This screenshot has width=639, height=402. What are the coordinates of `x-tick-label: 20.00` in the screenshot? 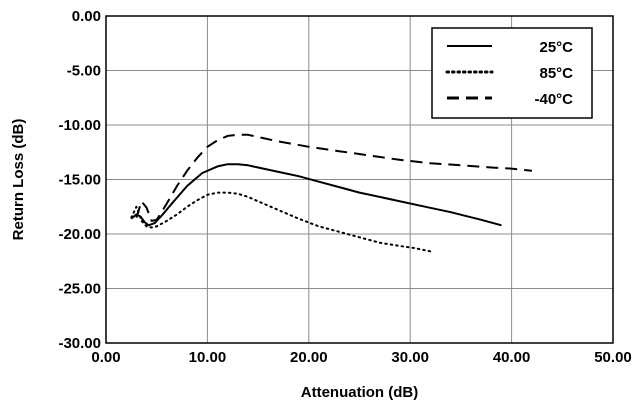 It's located at (309, 357).